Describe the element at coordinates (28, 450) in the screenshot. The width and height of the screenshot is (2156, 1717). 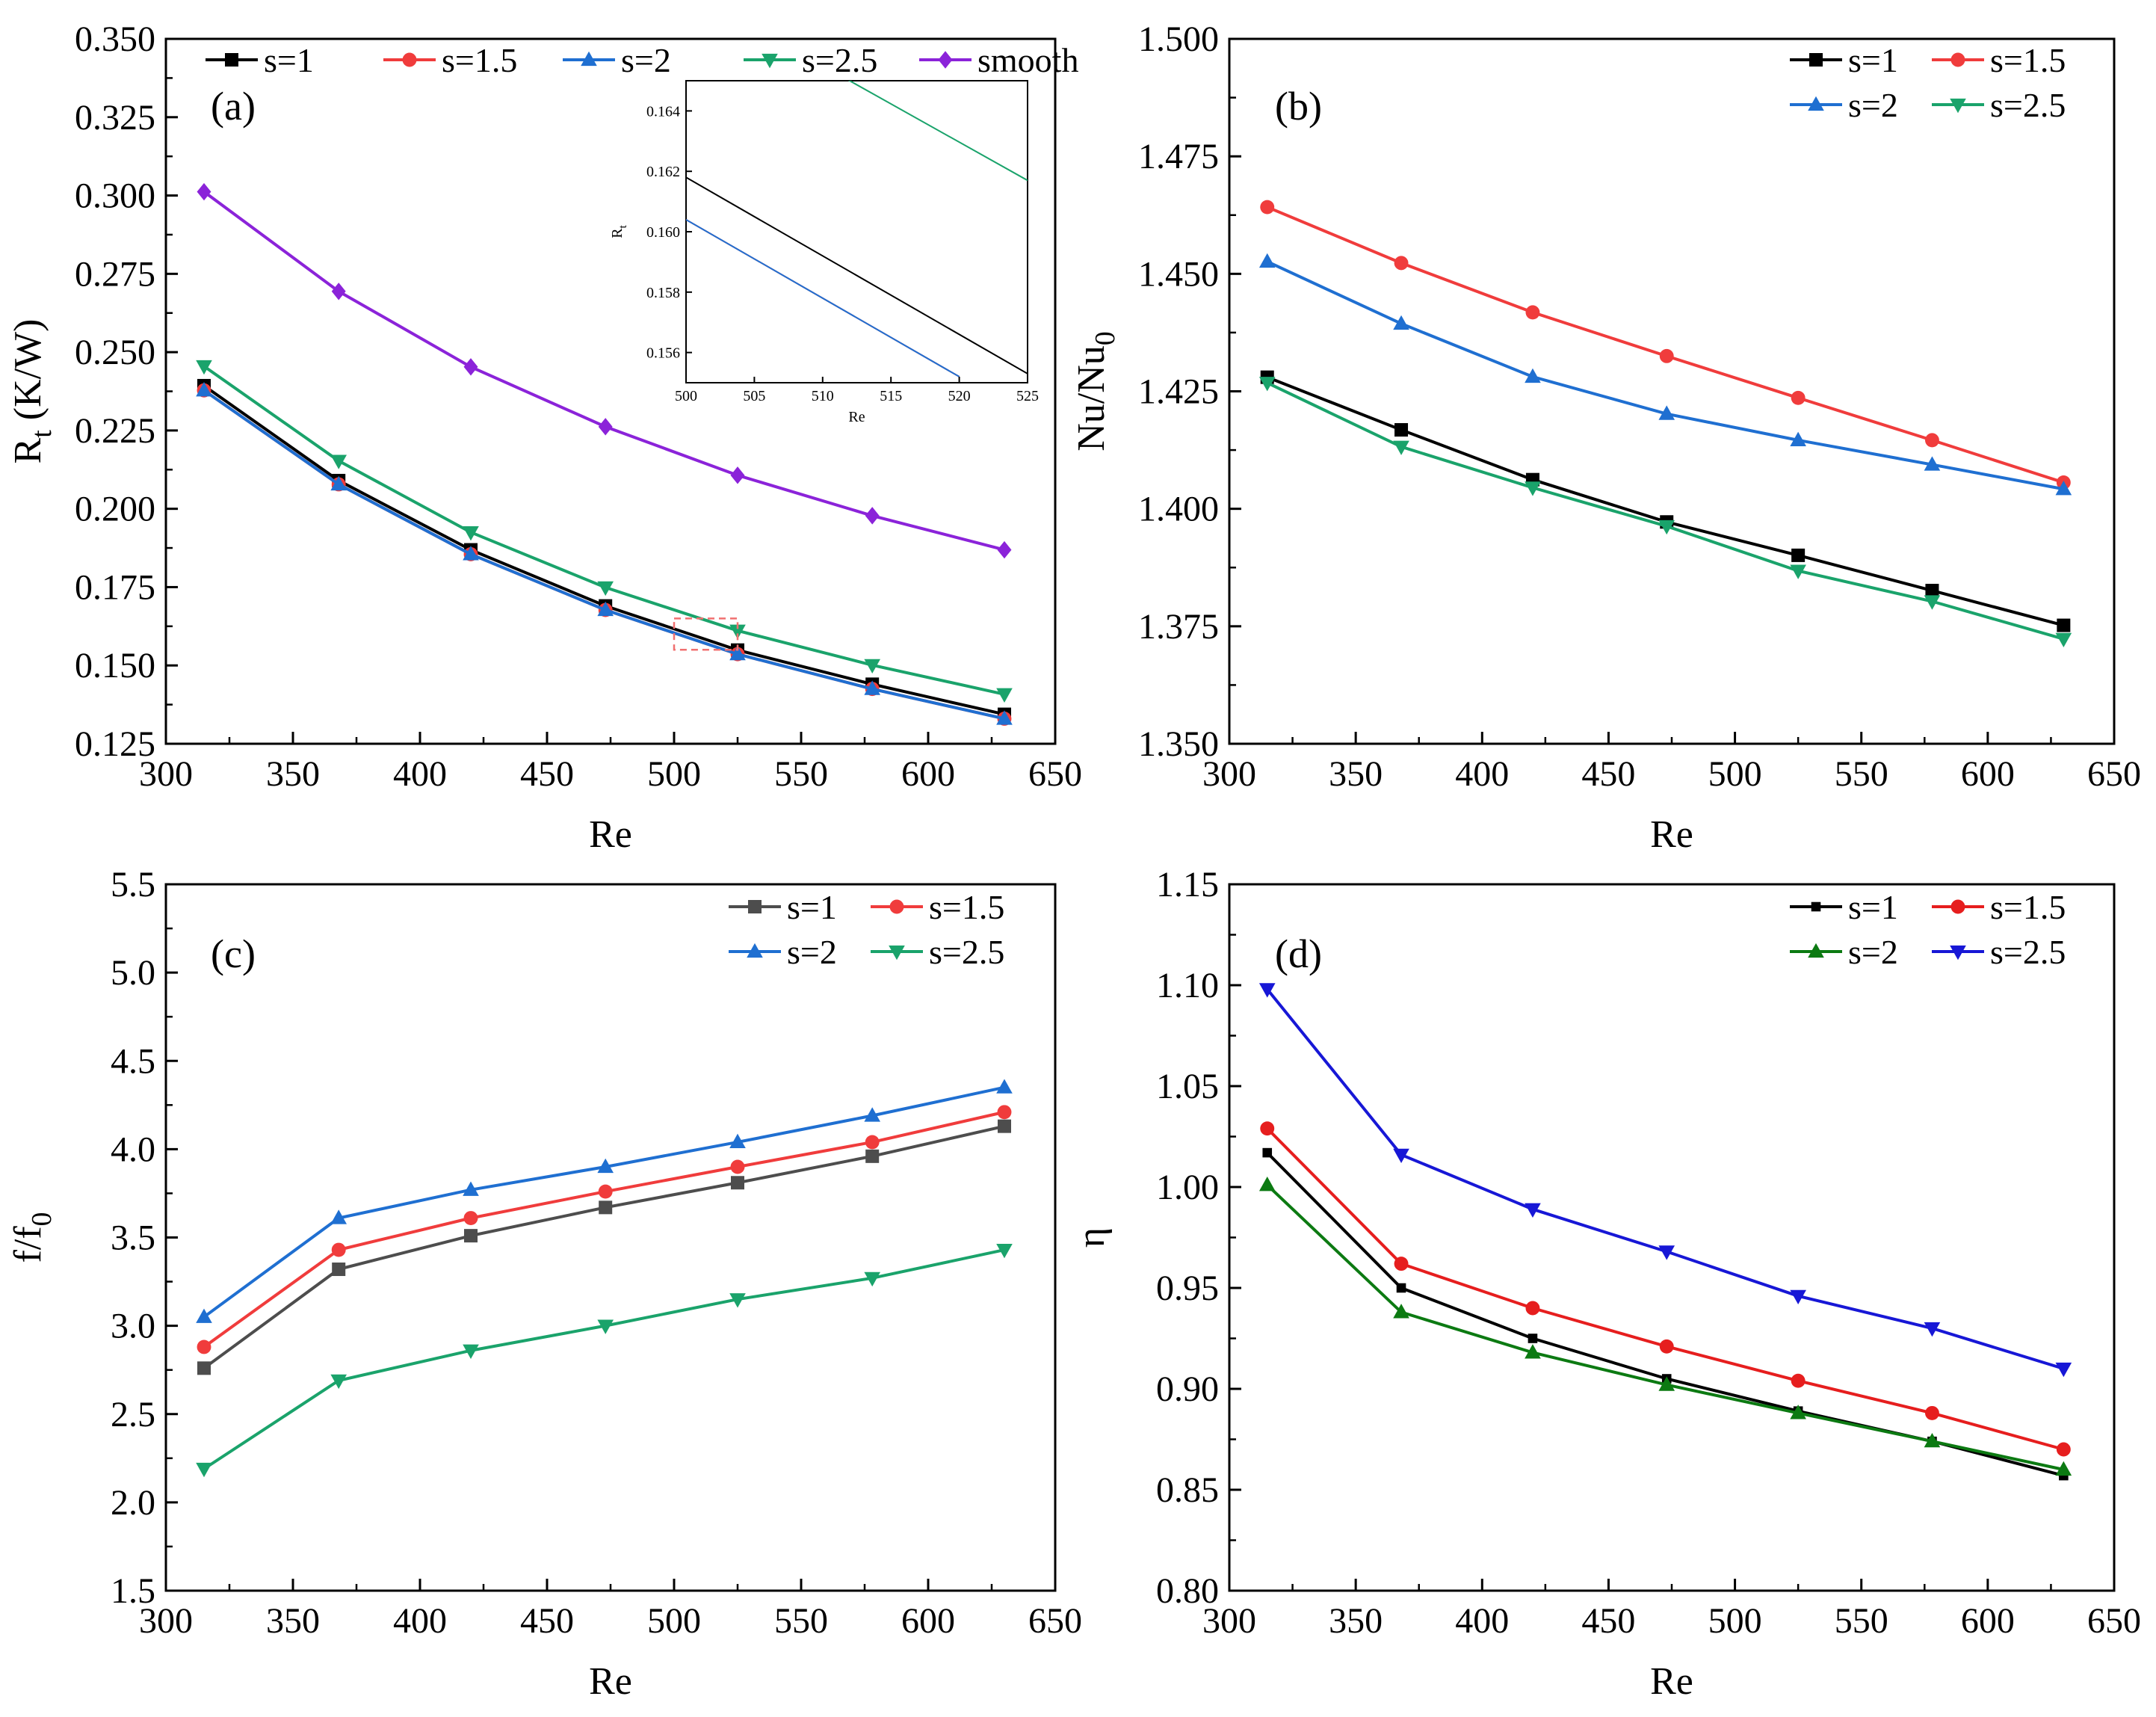
I see `y-axis-label-main: R` at that location.